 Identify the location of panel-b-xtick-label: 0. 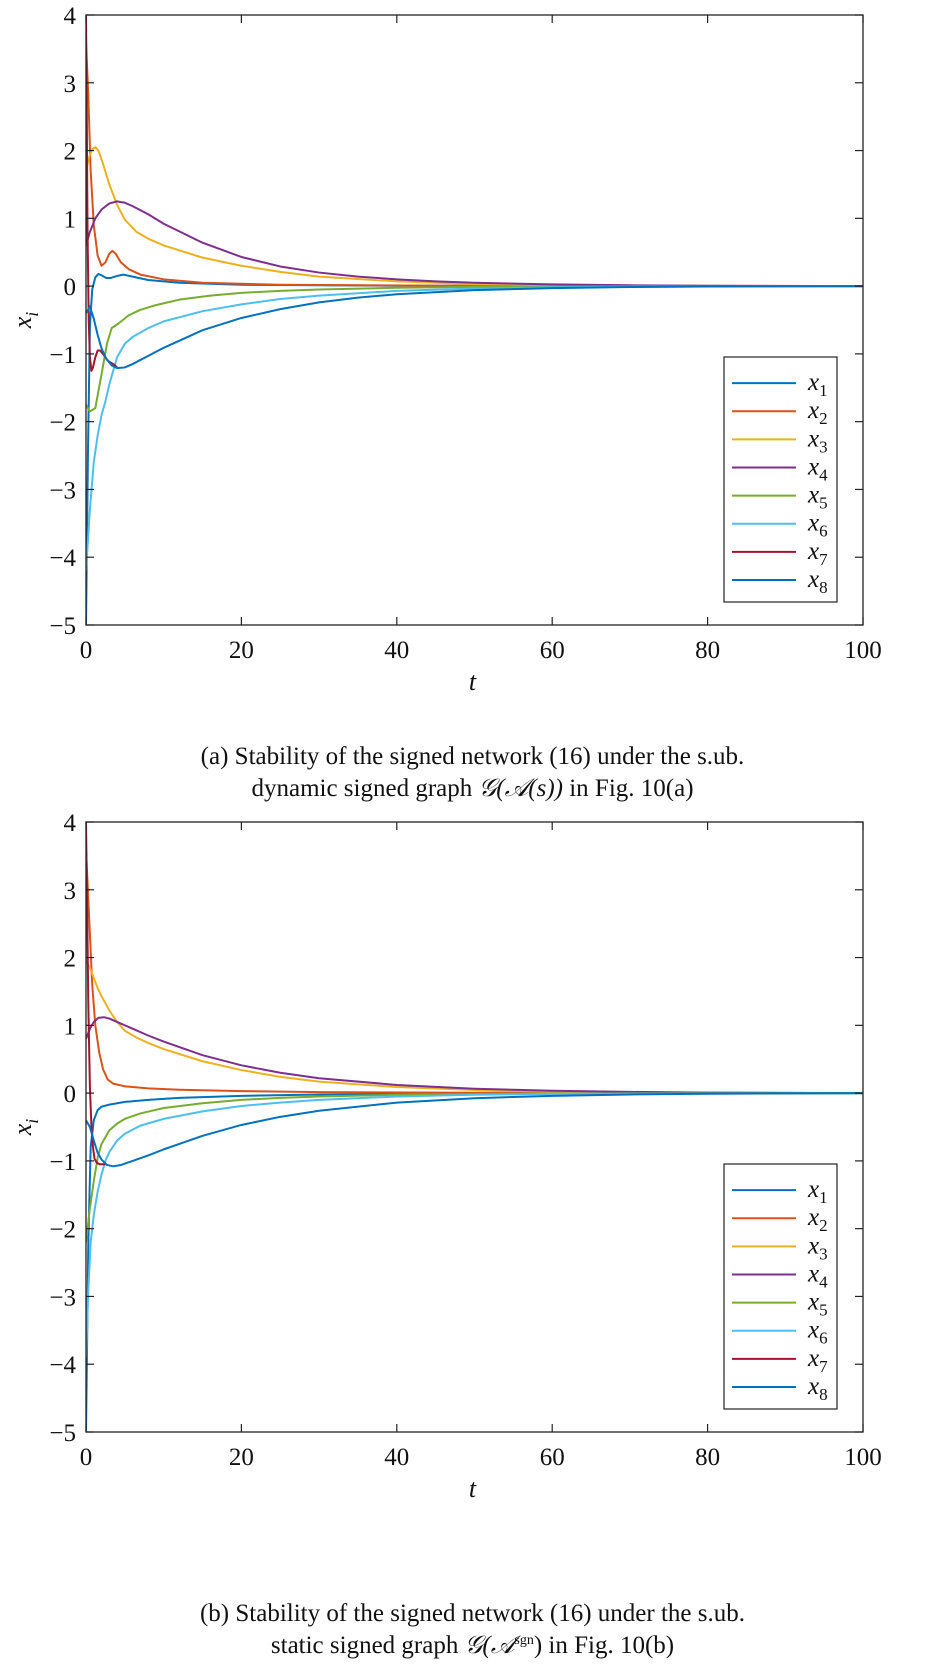
(86, 1457).